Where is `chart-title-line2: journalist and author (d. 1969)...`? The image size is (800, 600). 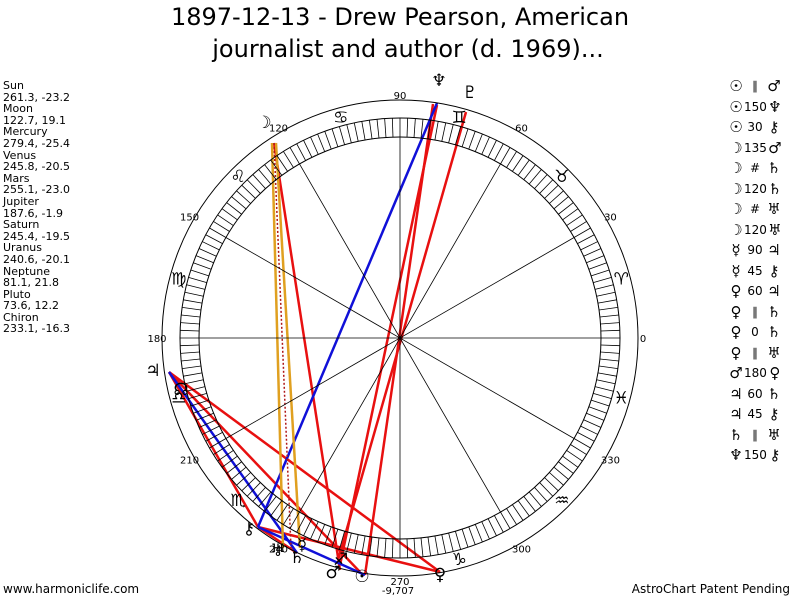 chart-title-line2: journalist and author (d. 1969)... is located at coordinates (408, 49).